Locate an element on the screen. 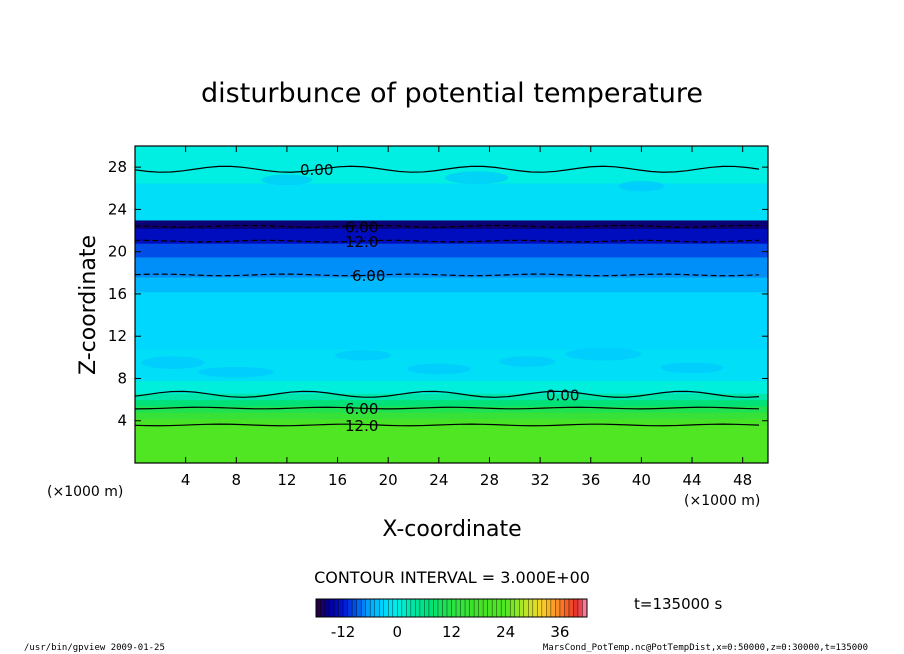 This screenshot has height=654, width=904. colorbar-tick-label: 12 is located at coordinates (451, 632).